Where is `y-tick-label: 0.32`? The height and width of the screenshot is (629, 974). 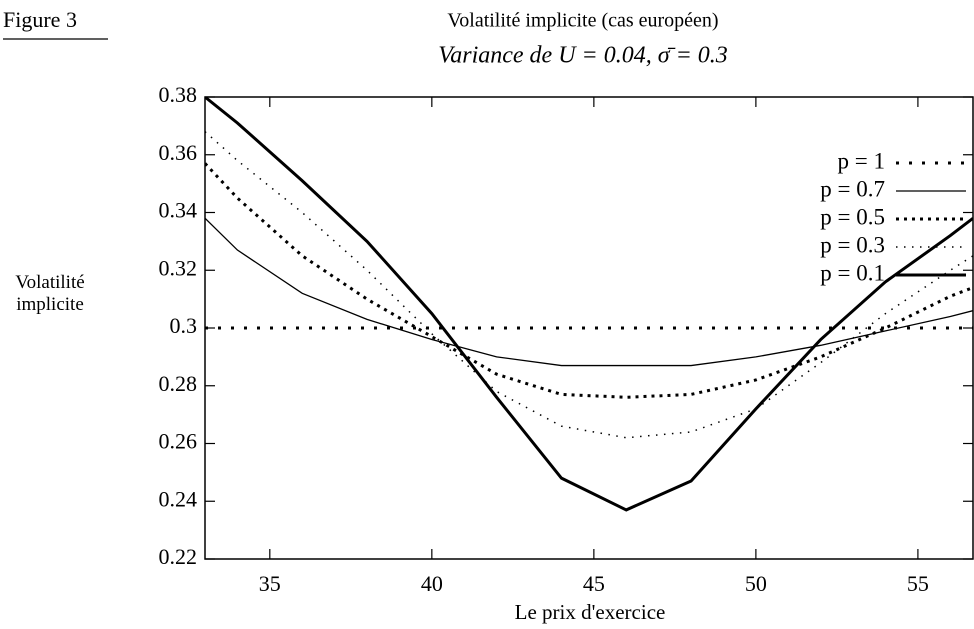
y-tick-label: 0.32 is located at coordinates (178, 267).